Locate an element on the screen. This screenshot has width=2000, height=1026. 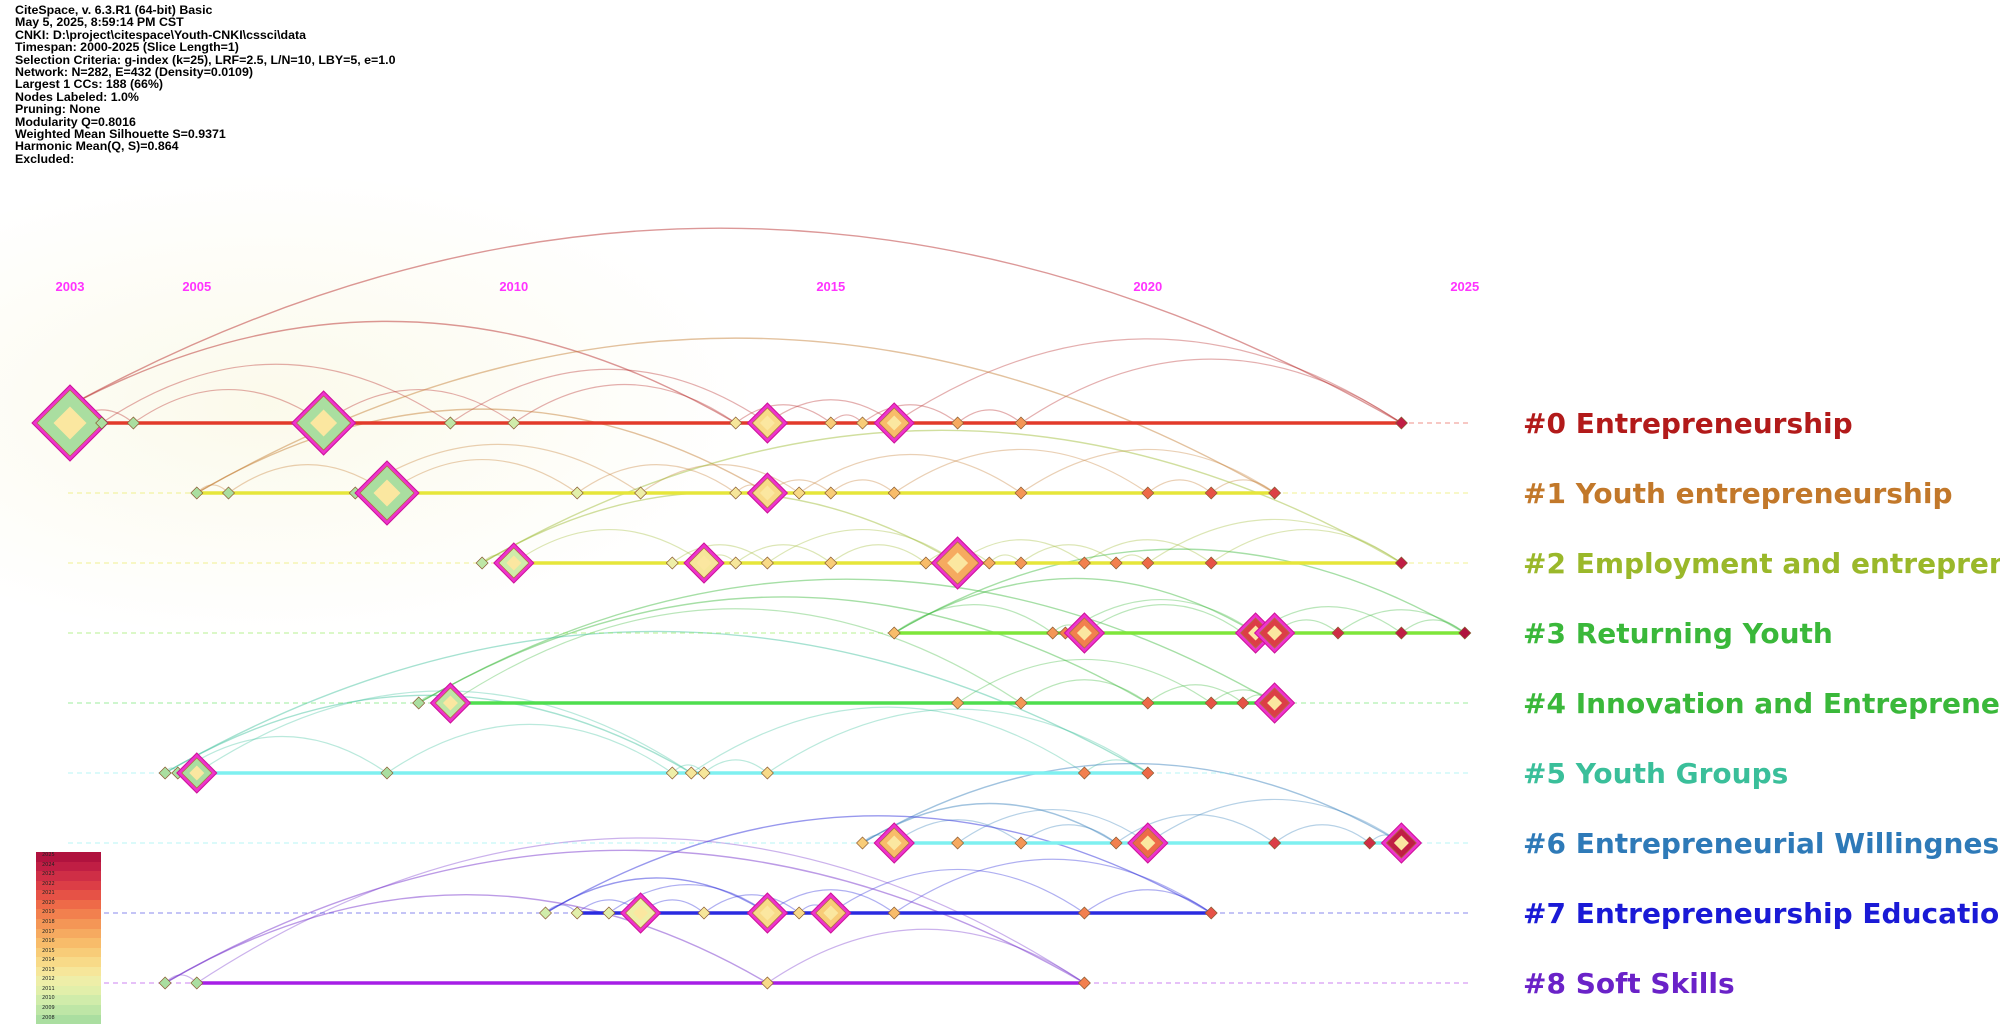
cluster-label: #6 Entrepreneurial Willingness is located at coordinates (1761, 843).